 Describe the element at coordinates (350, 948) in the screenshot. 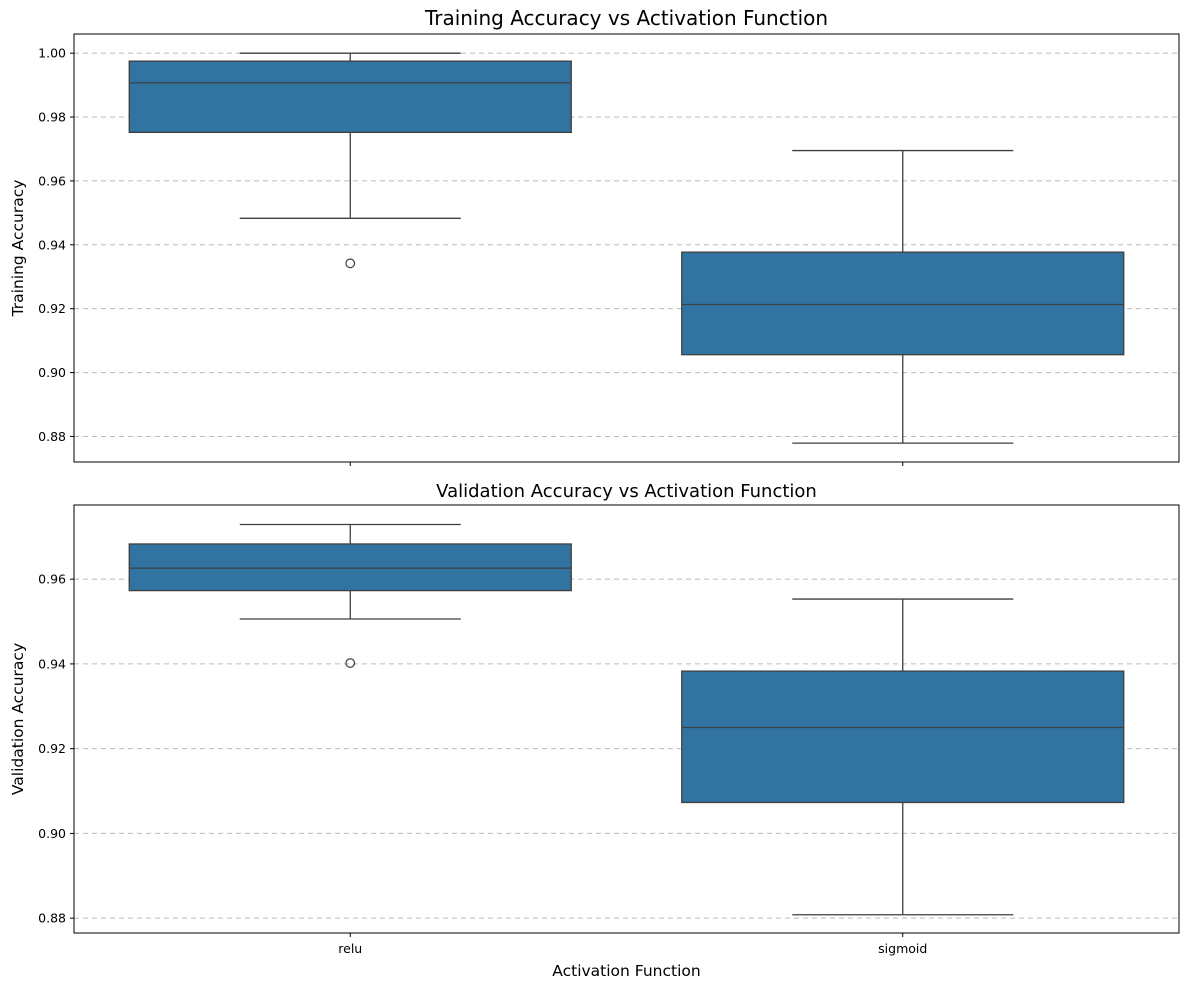

I see `x-tick-label-relu: relu` at that location.